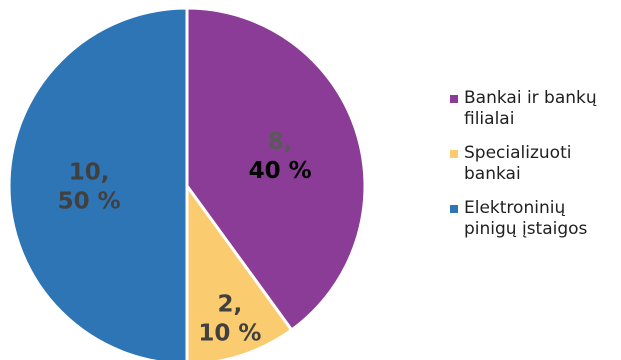  I want to click on legend-item-elektroniniu: Elektroninių pinigų įstaigos, so click(527, 219).